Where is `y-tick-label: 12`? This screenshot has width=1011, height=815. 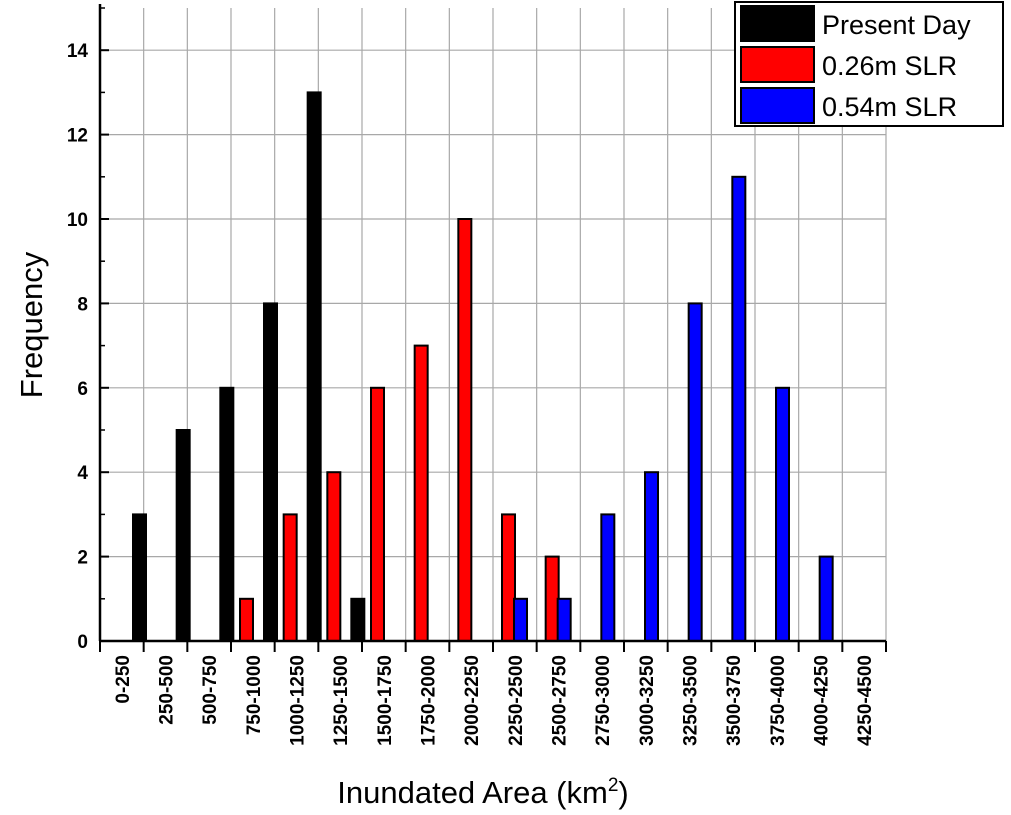 y-tick-label: 12 is located at coordinates (77, 136).